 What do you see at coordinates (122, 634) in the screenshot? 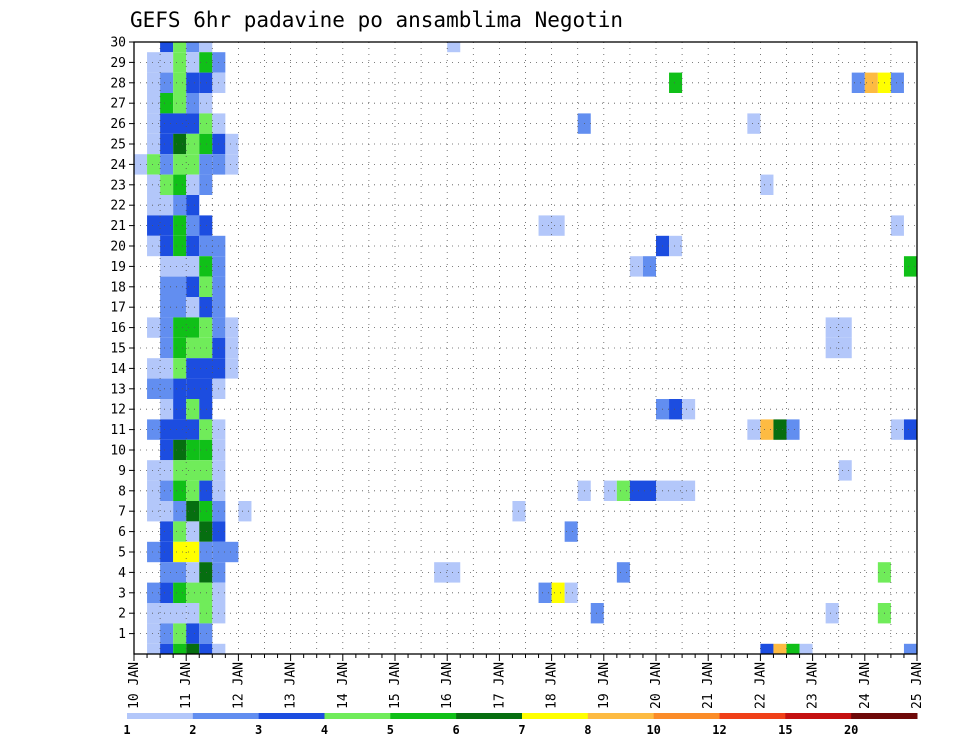
I see `y-tick-label: 1` at bounding box center [122, 634].